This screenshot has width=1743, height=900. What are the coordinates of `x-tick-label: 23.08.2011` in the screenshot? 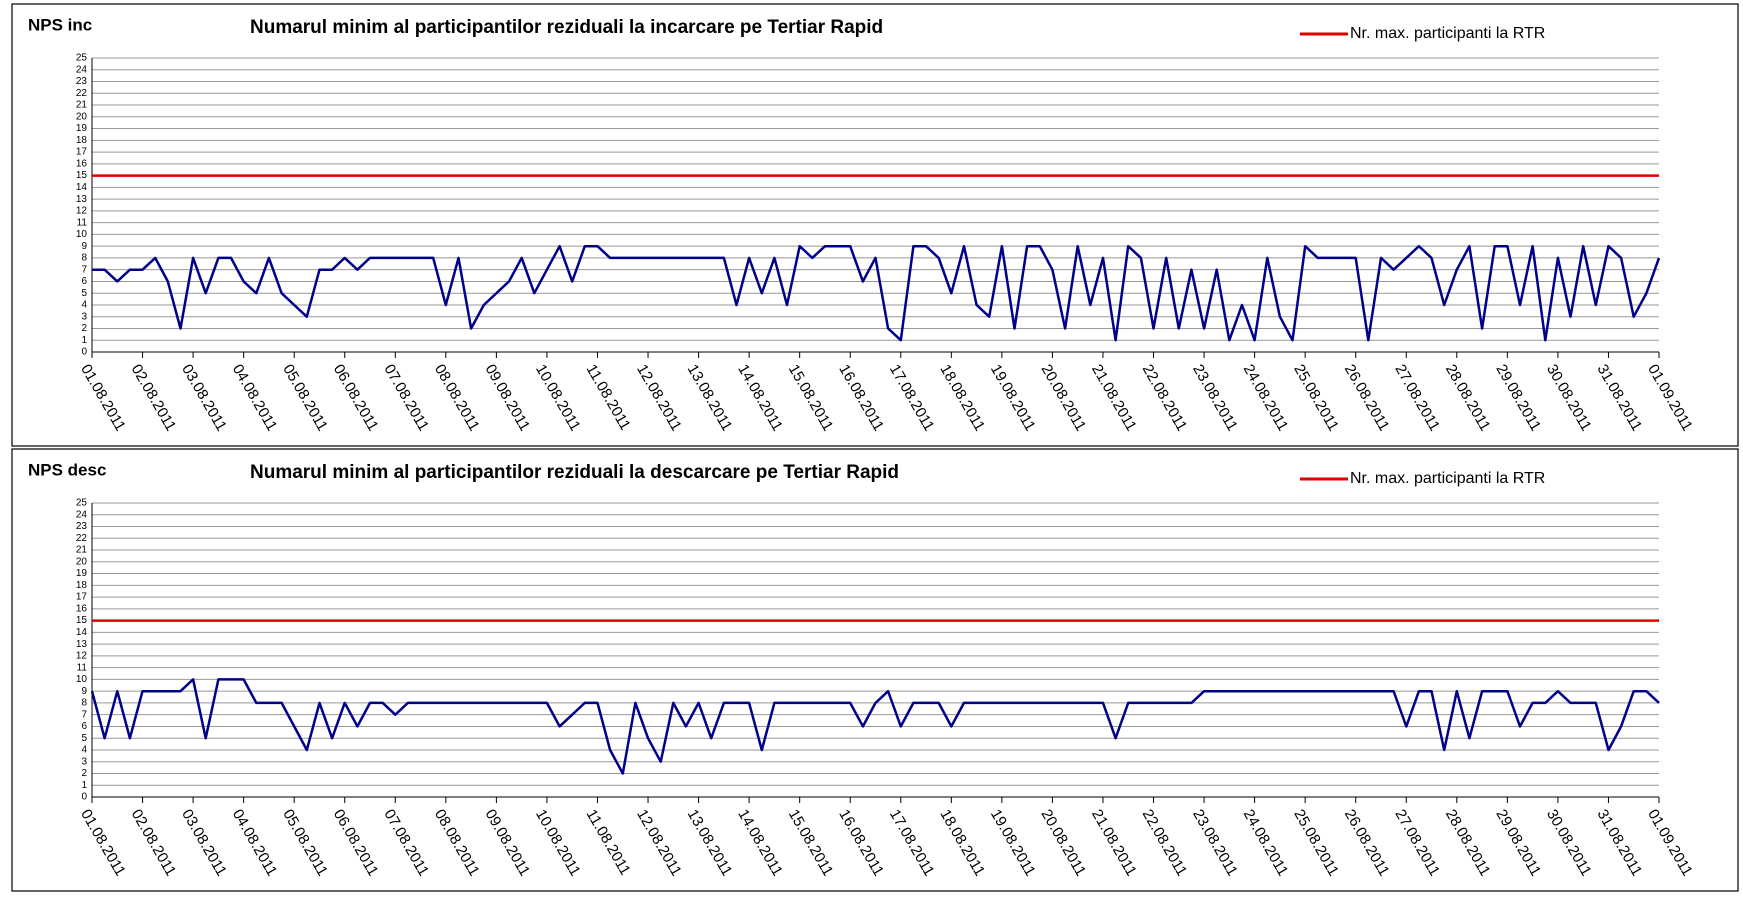 It's located at (1215, 397).